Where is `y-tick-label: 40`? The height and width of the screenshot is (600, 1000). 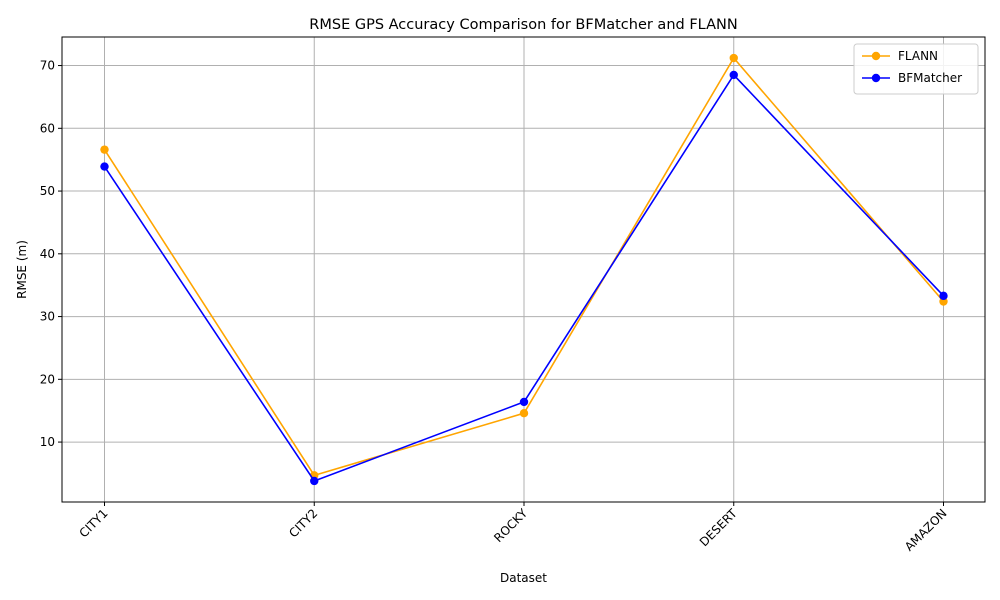 y-tick-label: 40 is located at coordinates (47, 254).